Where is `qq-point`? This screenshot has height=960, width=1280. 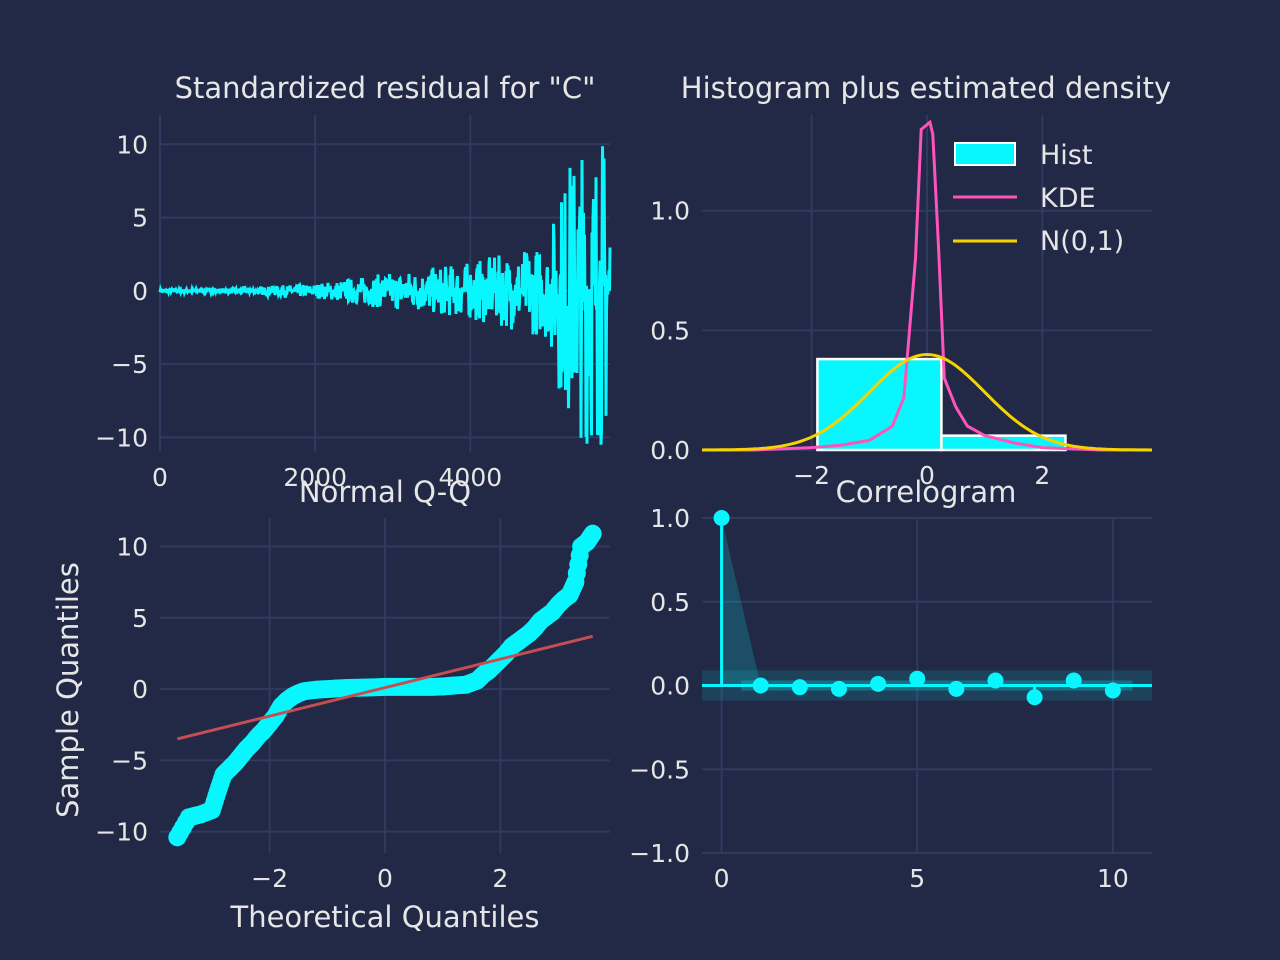
qq-point is located at coordinates (591, 535).